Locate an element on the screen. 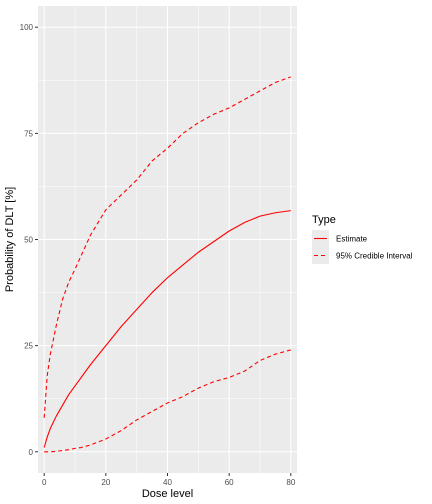  x-axis: 0 20 40 60 80 is located at coordinates (169, 480).